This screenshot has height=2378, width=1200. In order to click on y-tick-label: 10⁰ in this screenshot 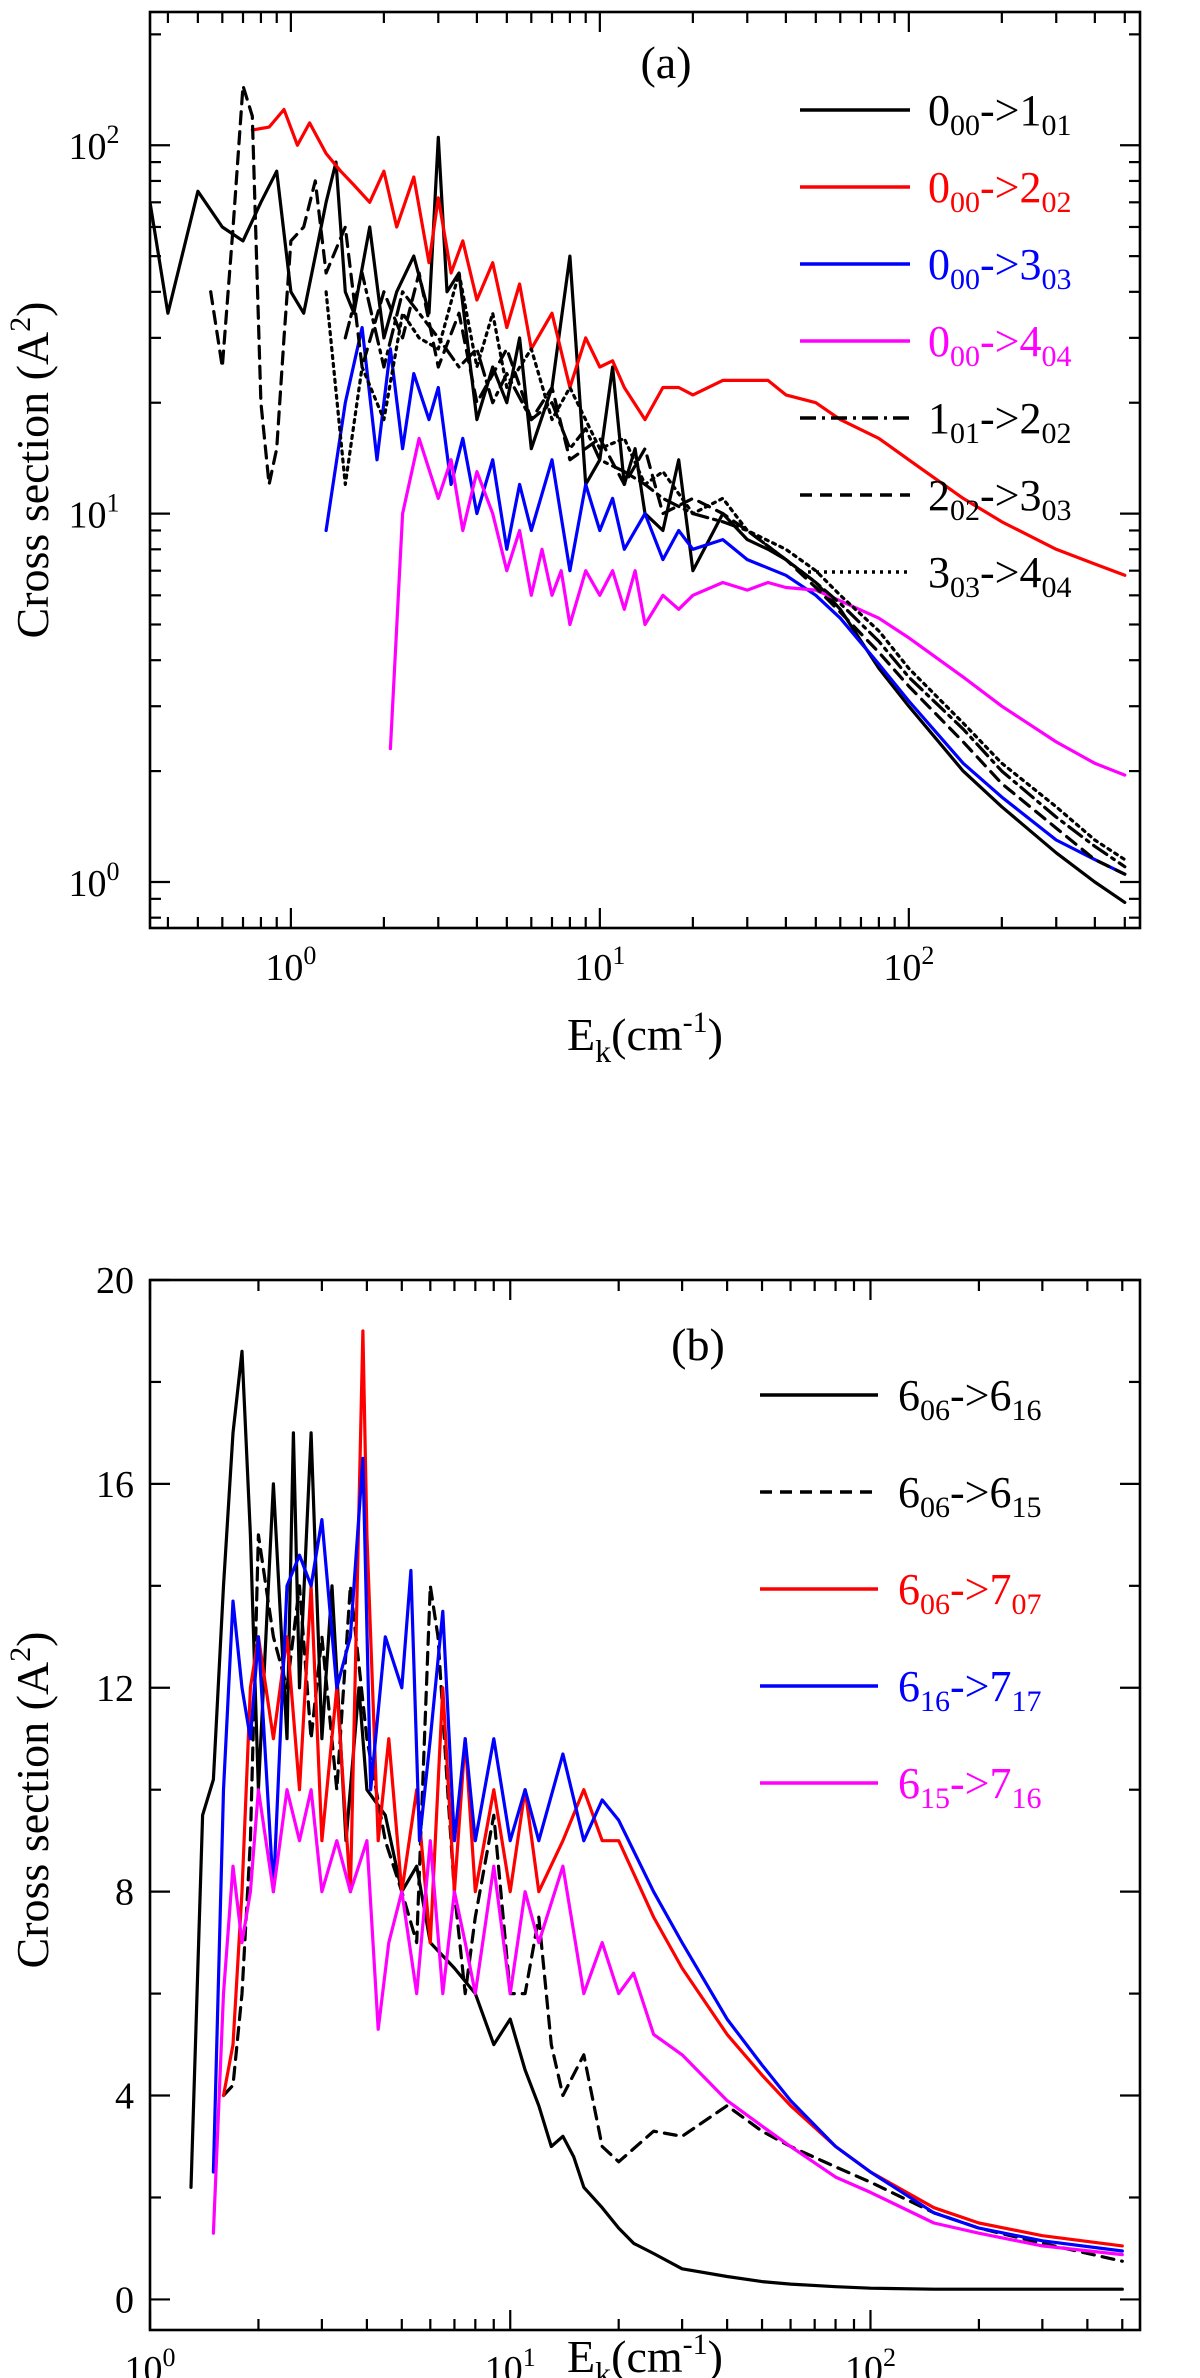, I will do `click(94, 881)`.